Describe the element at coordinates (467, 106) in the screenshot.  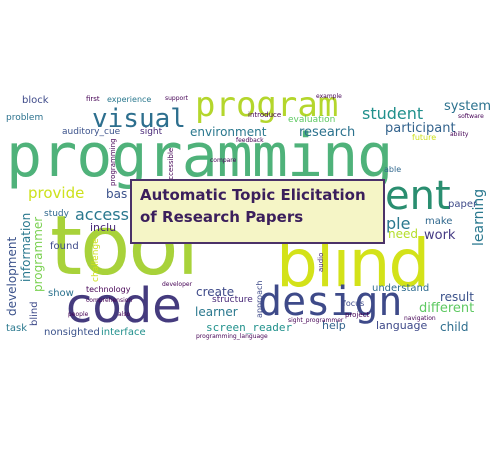
I see `cloud-word: system` at that location.